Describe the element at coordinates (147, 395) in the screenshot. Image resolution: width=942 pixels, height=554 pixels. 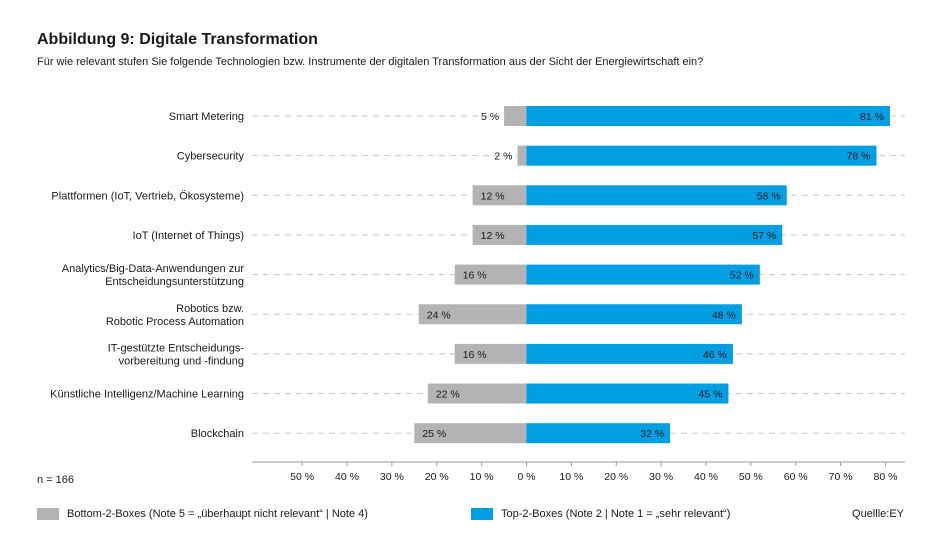
I see `category-label: Künstliche Intelligenz/Machine Learning` at that location.